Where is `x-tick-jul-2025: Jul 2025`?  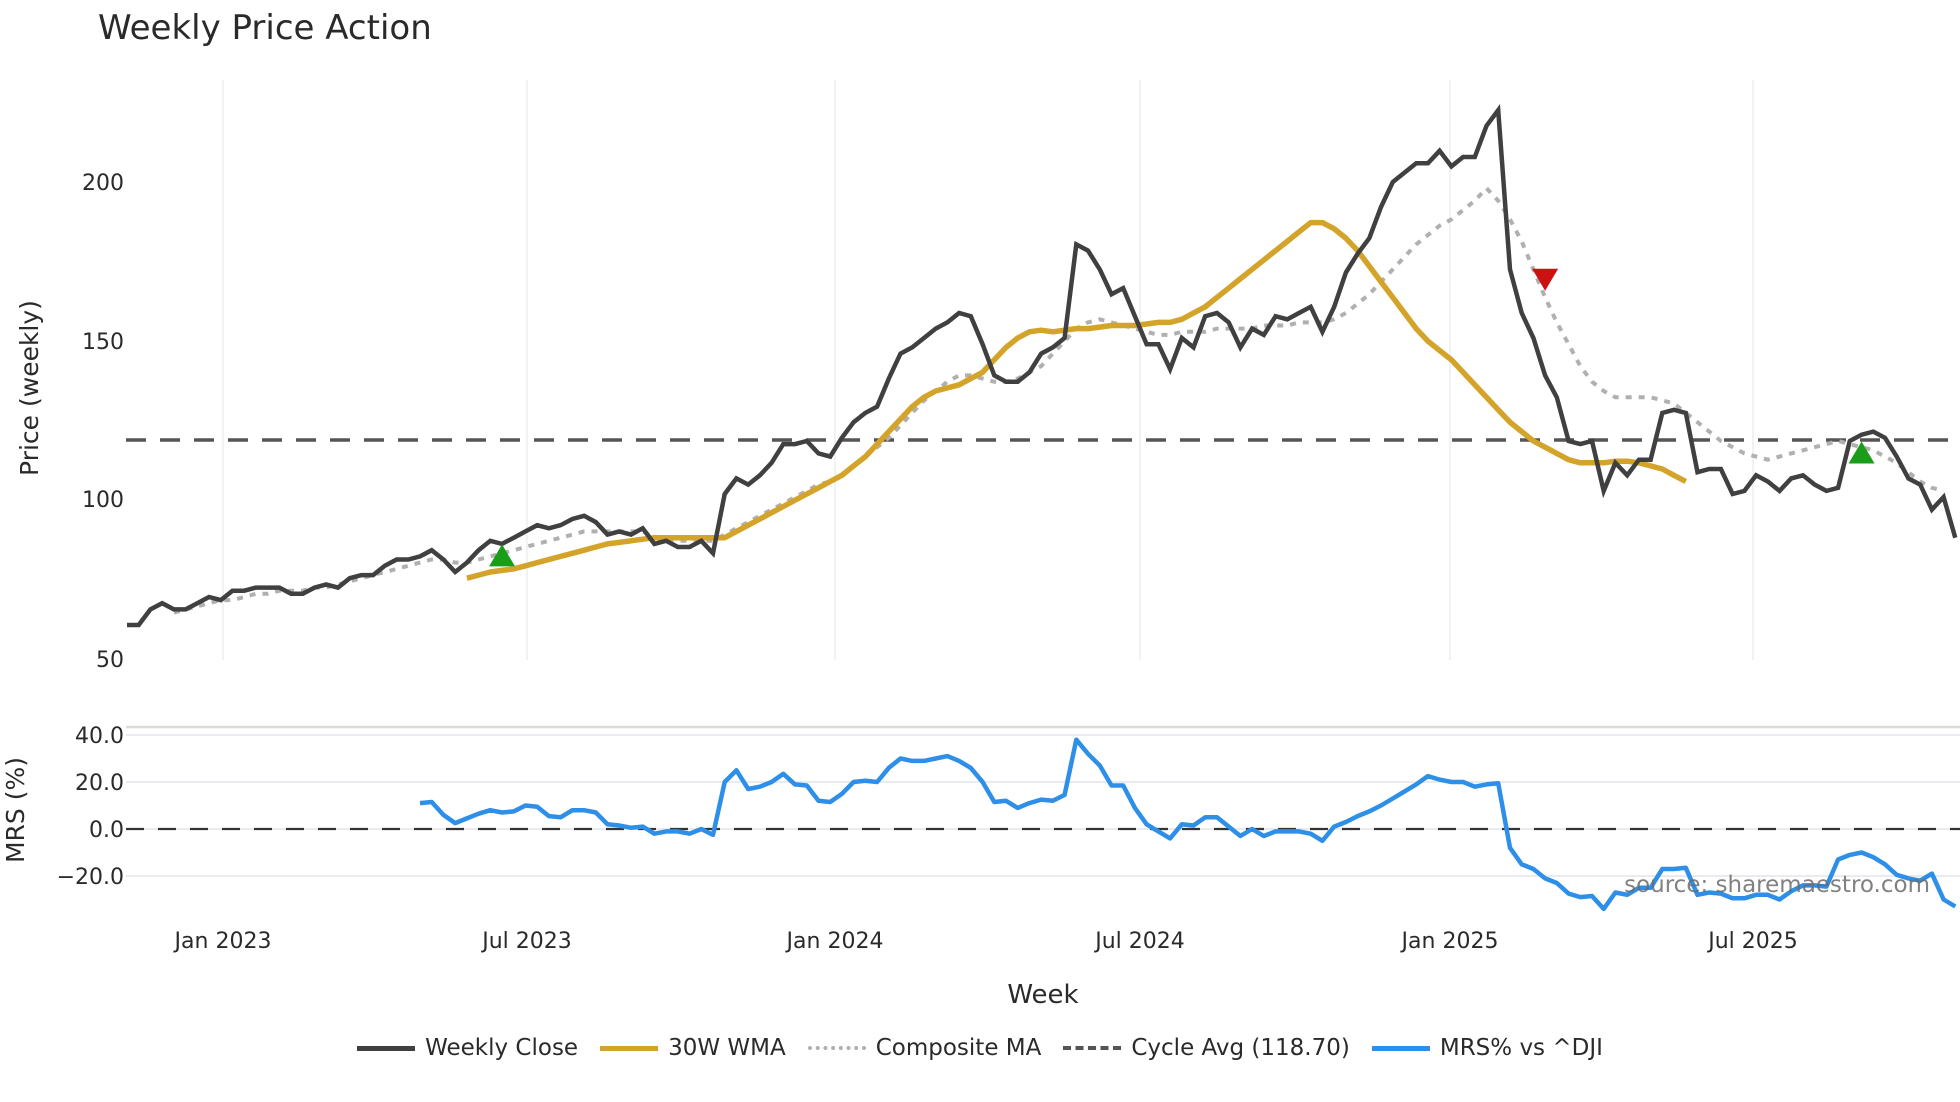 x-tick-jul-2025: Jul 2025 is located at coordinates (1752, 941).